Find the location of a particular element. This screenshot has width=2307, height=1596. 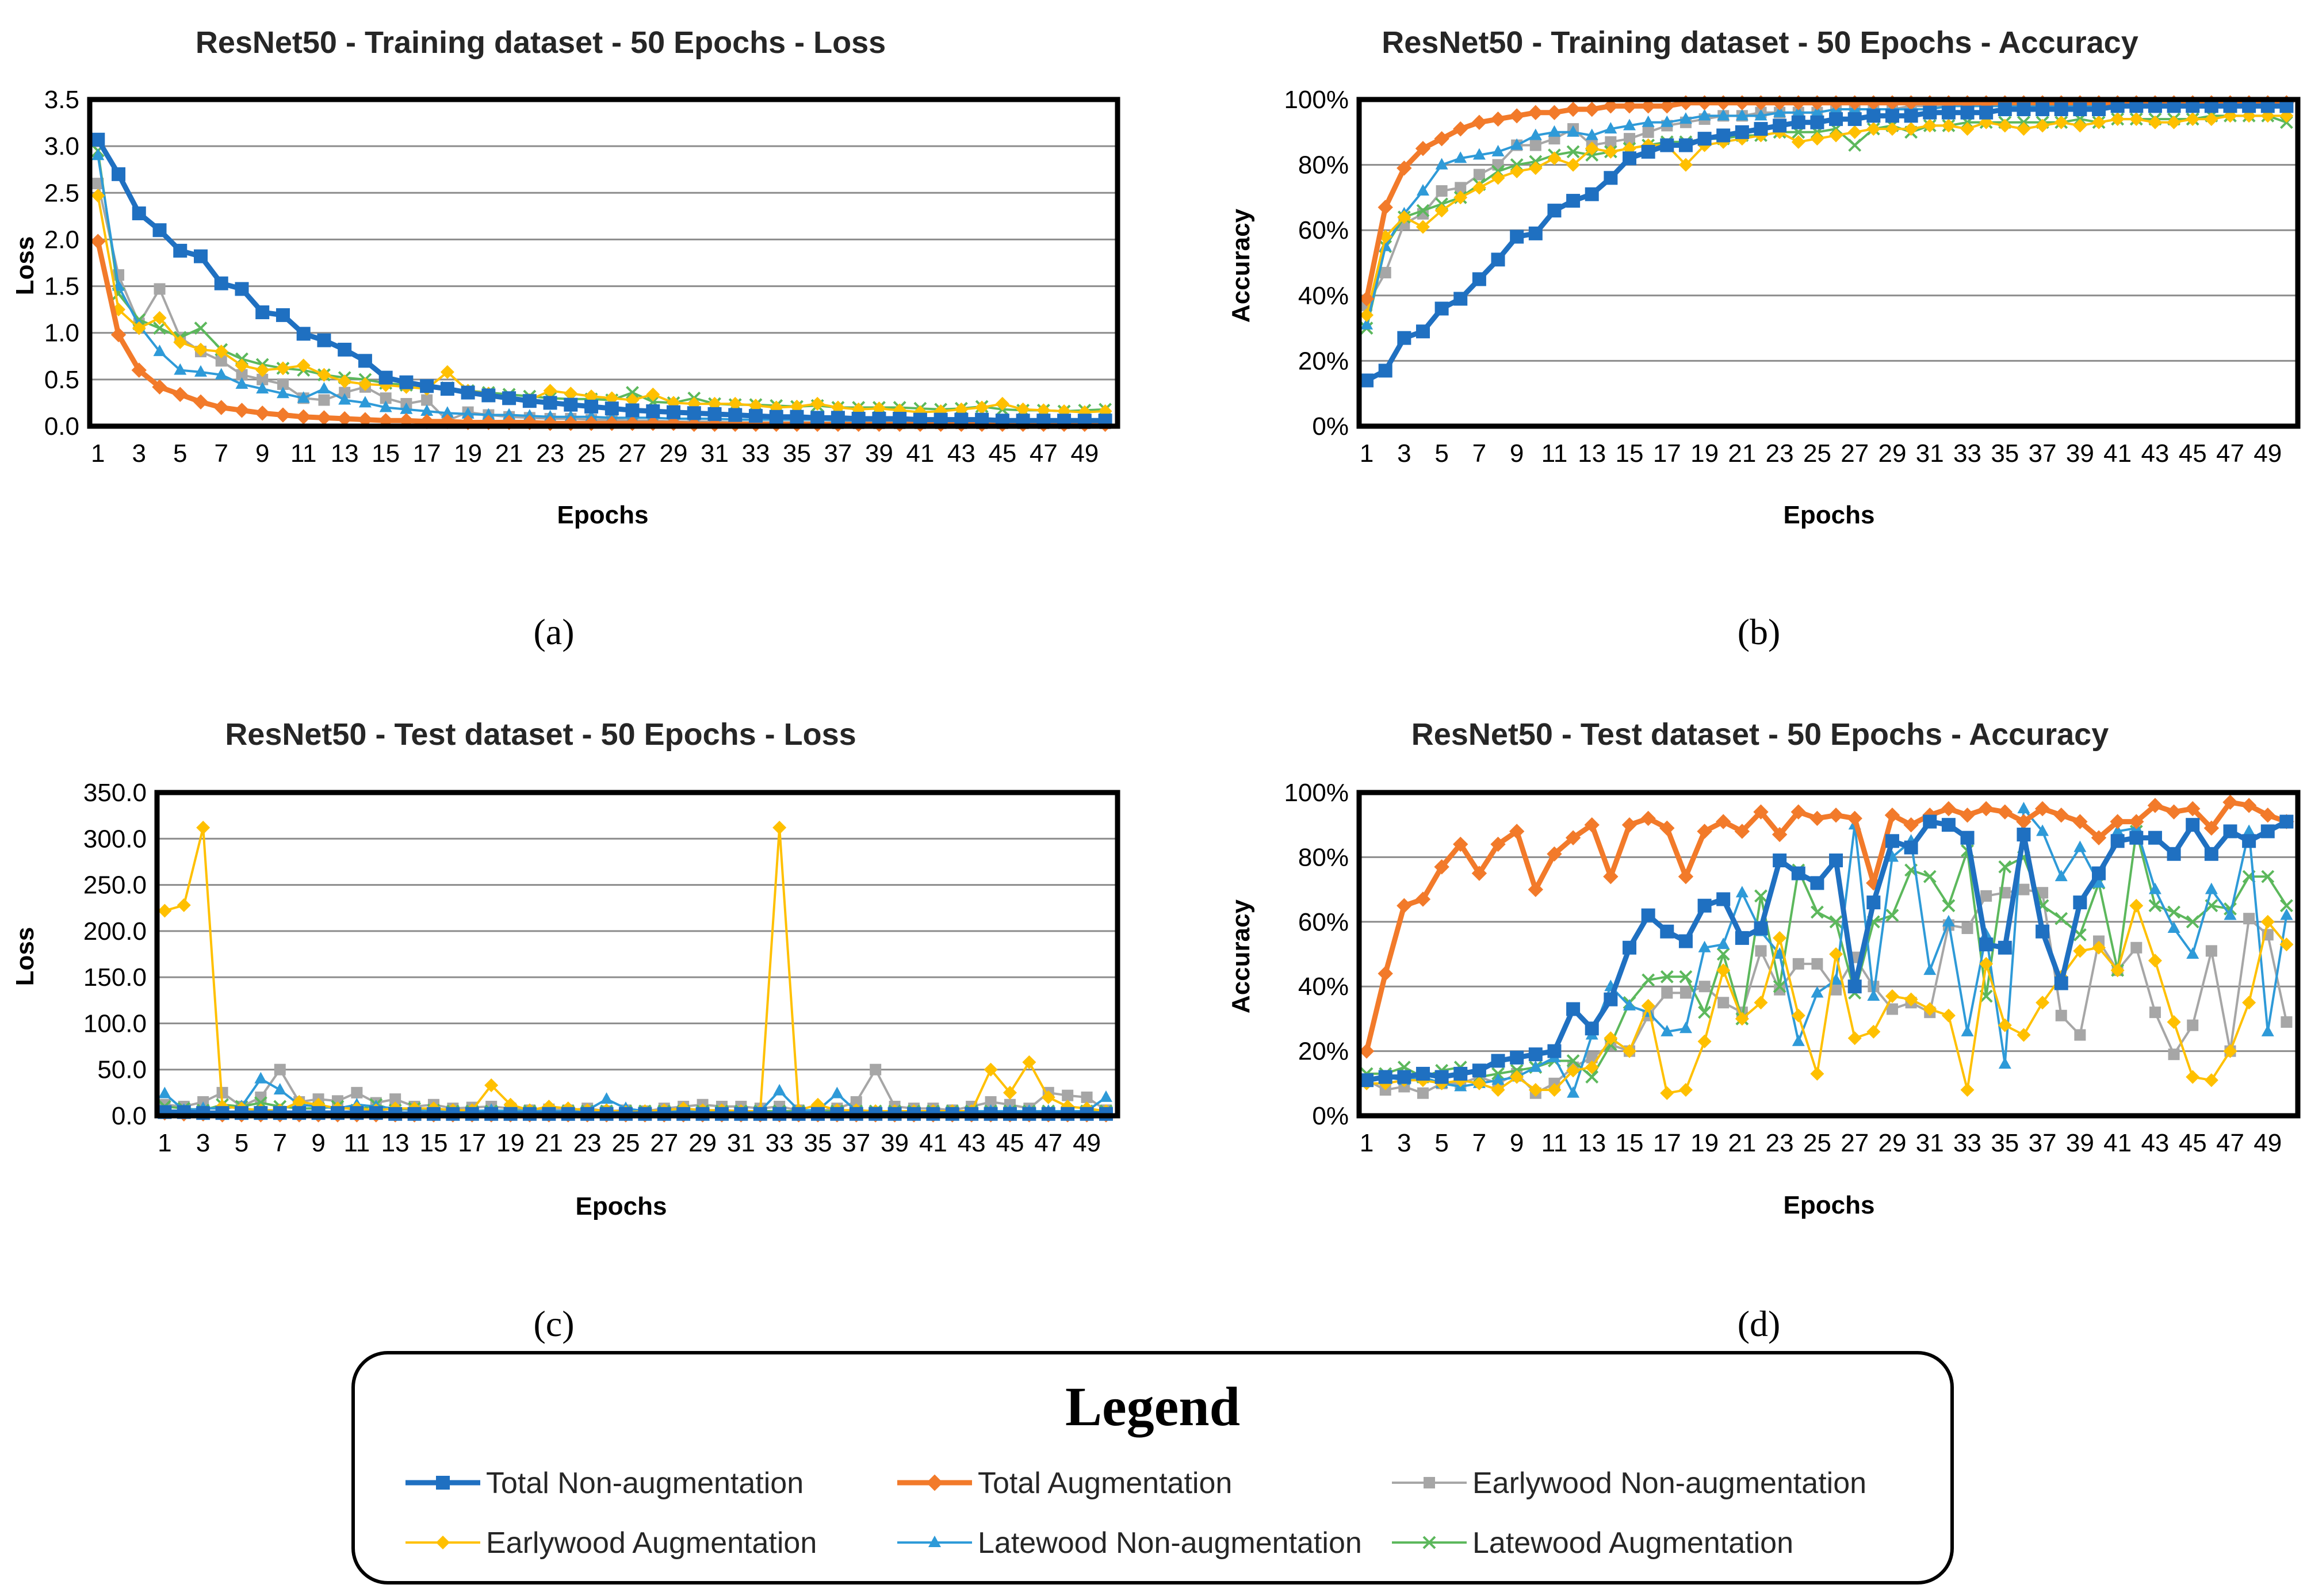

legend-box is located at coordinates (1152, 1467).